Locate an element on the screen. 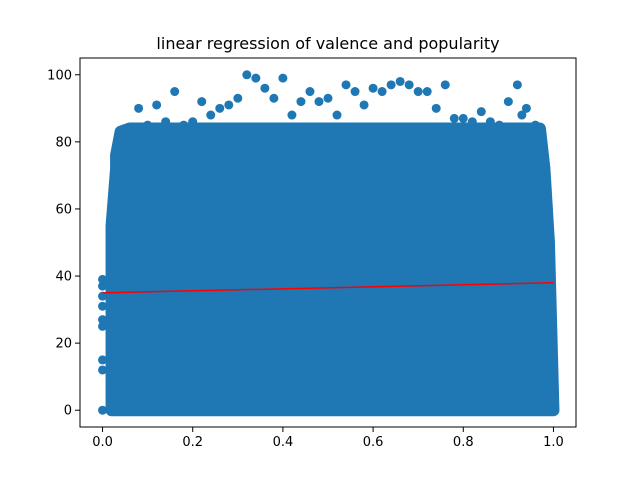 The width and height of the screenshot is (640, 484). x-tick-label: 1.0 is located at coordinates (553, 442).